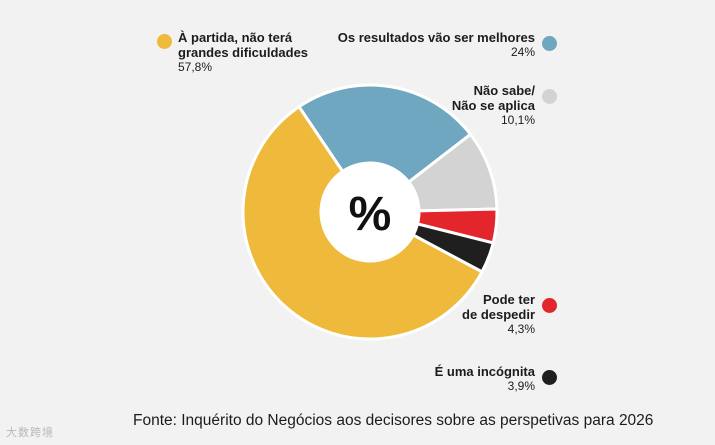 This screenshot has height=445, width=715. I want to click on legend-value: 10,1%, so click(517, 120).